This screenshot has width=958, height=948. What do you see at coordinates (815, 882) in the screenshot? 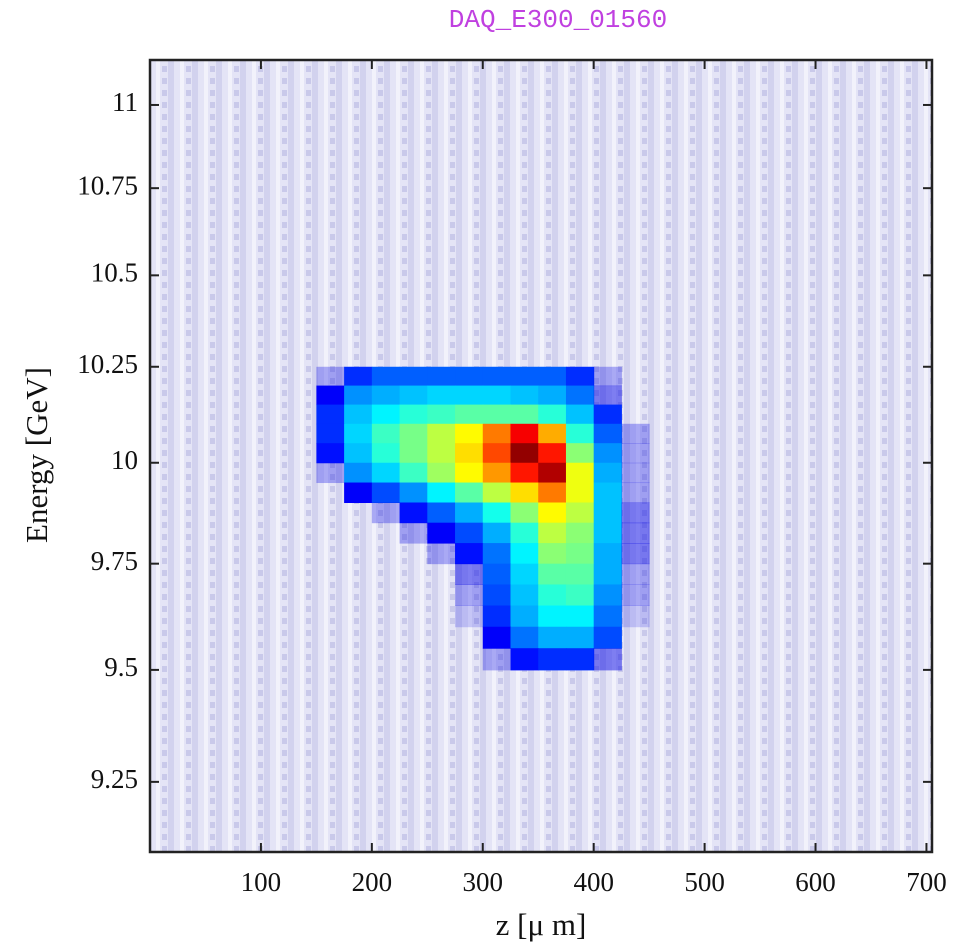
I see `x-tick-label: 600` at bounding box center [815, 882].